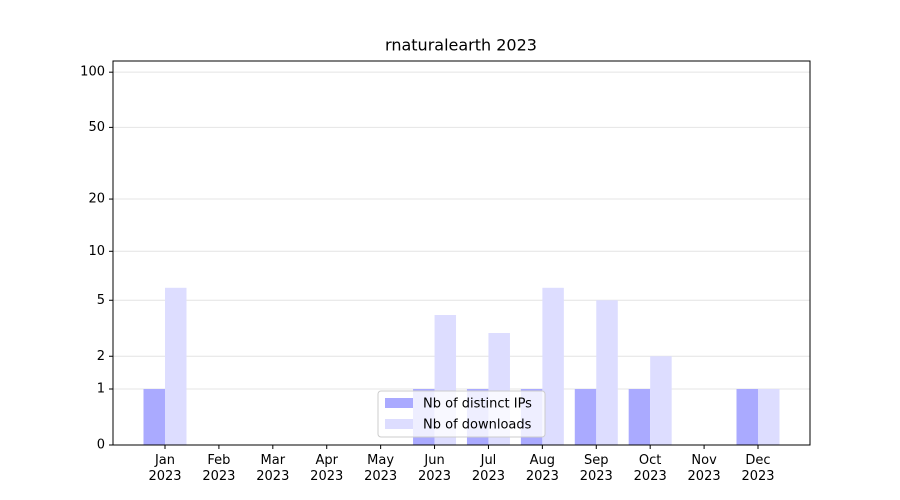 The height and width of the screenshot is (500, 900). I want to click on x-tick-label: May 2023, so click(381, 468).